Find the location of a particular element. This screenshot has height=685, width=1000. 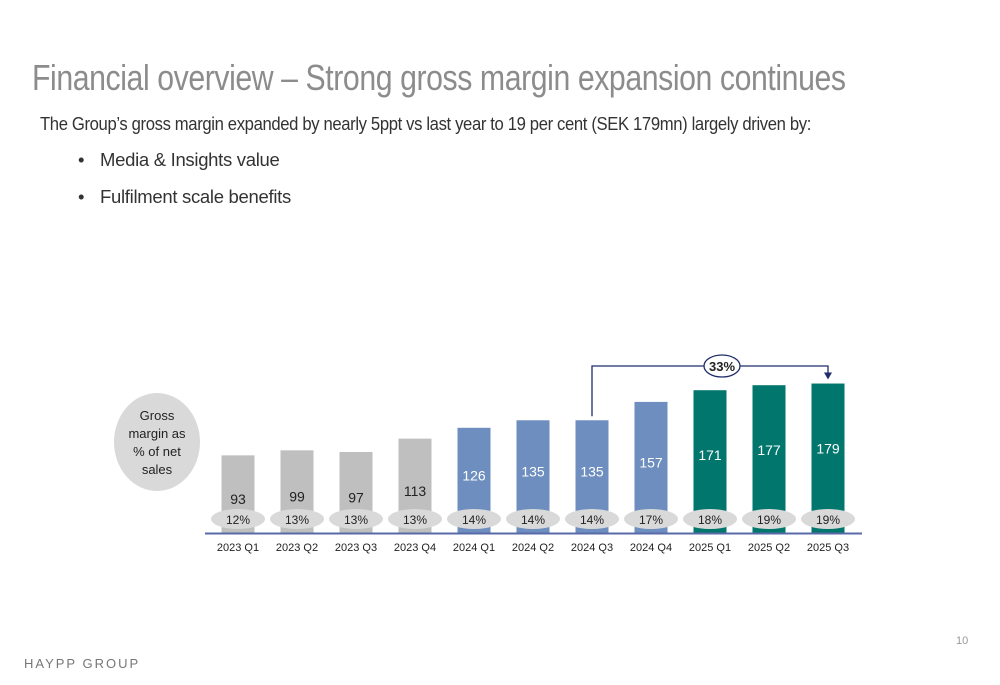

bar-value-label: 99 is located at coordinates (297, 497).